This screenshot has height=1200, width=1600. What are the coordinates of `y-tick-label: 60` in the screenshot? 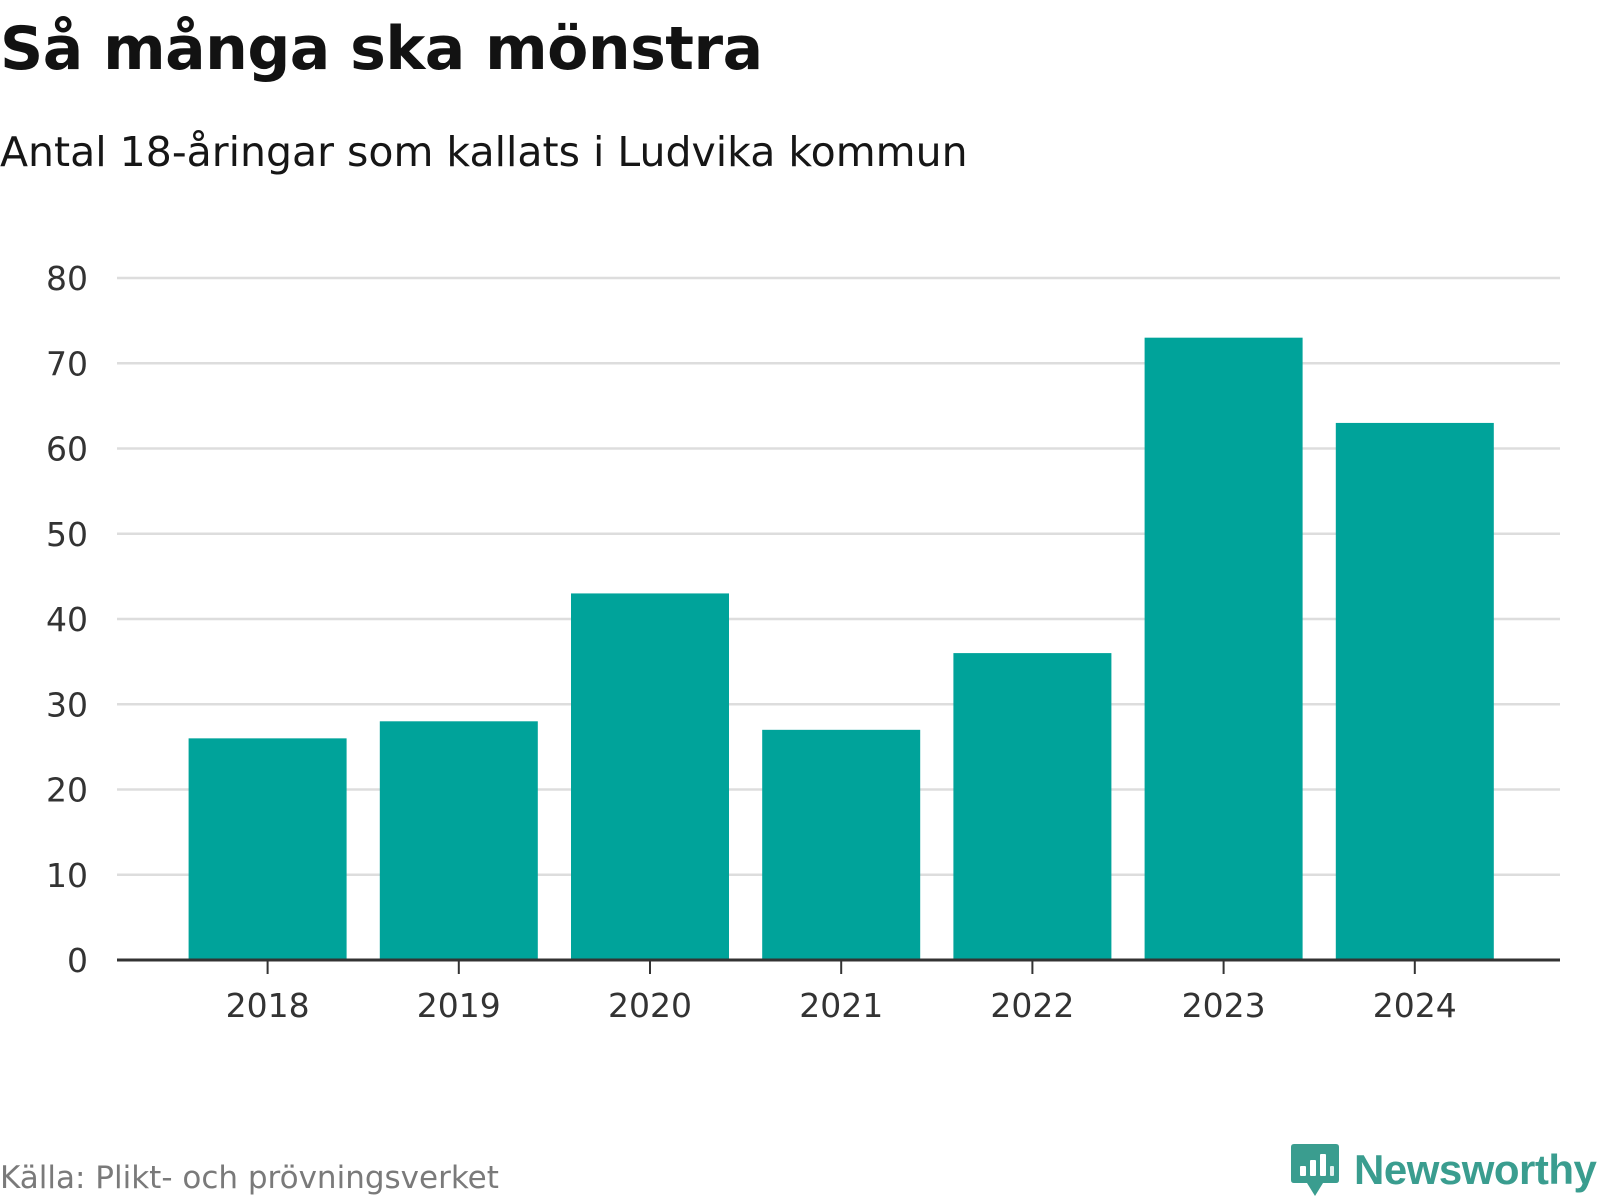 It's located at (67, 449).